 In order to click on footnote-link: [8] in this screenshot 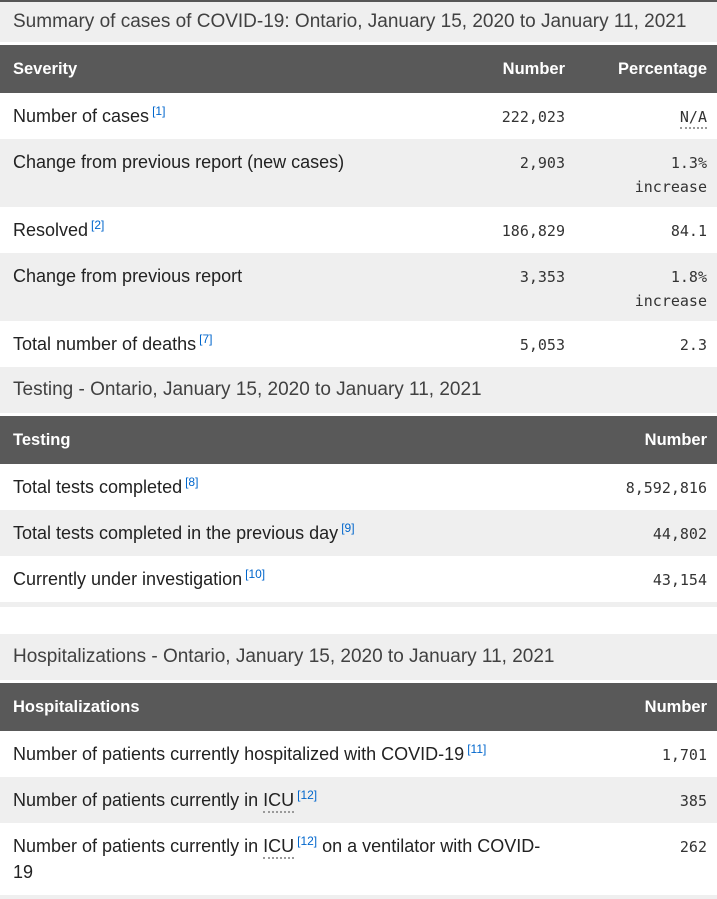, I will do `click(192, 482)`.